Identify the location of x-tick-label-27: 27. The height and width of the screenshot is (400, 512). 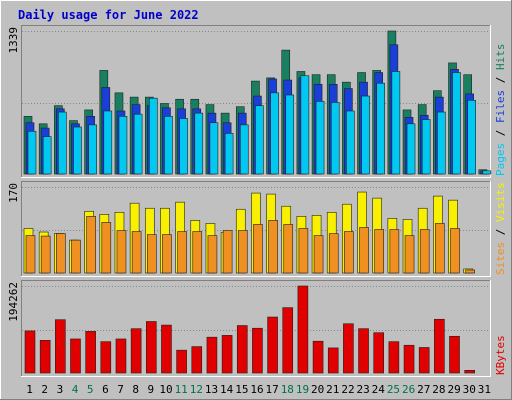
(423, 389).